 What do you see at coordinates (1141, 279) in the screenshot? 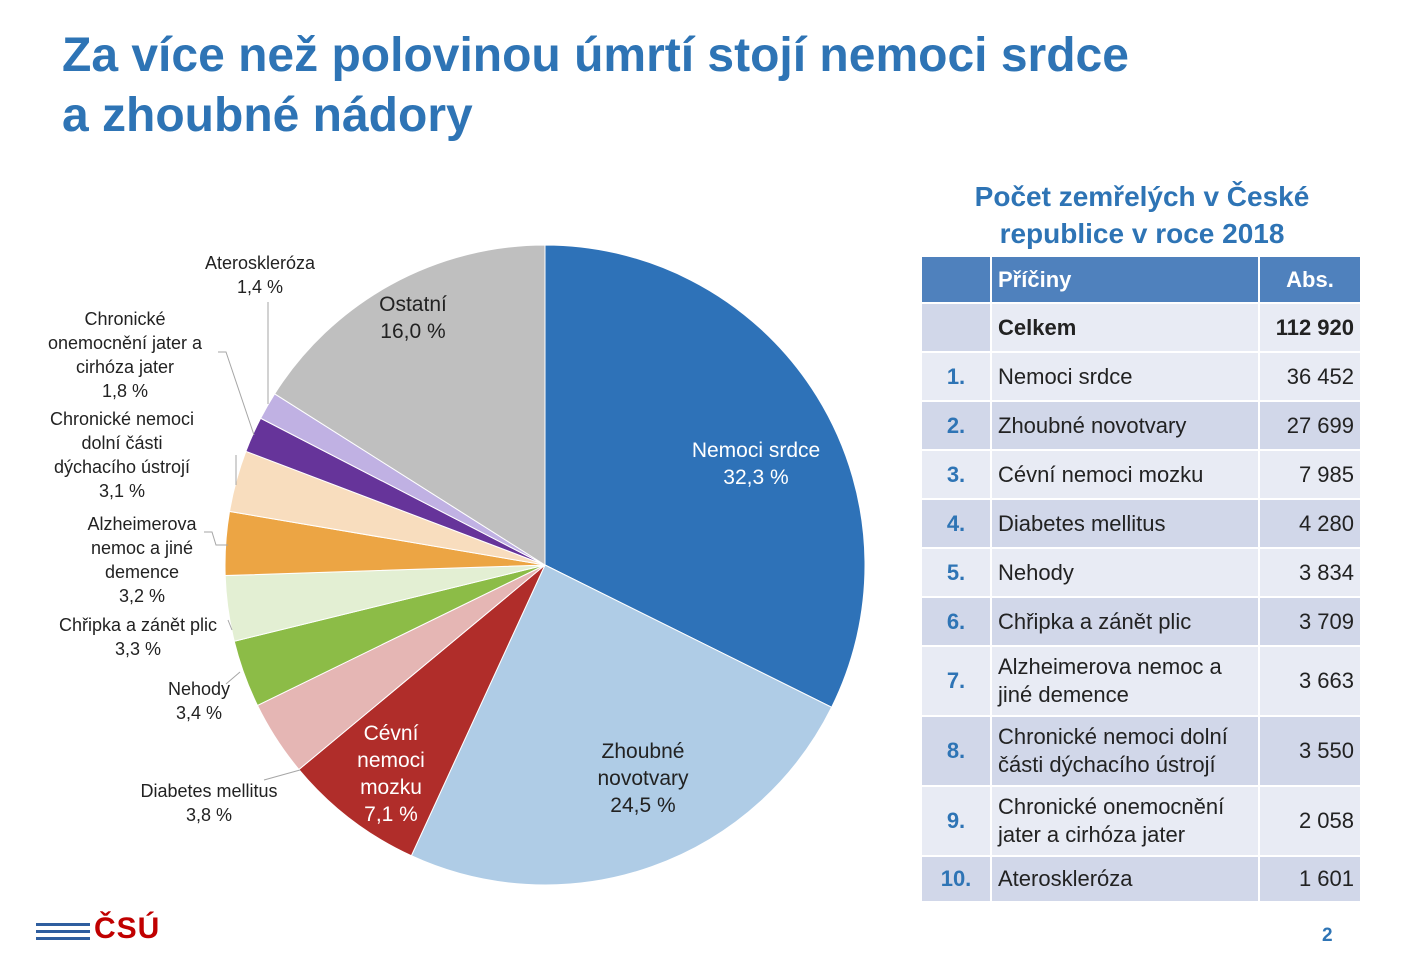
I see `table-header-row: Příčiny Abs.` at bounding box center [1141, 279].